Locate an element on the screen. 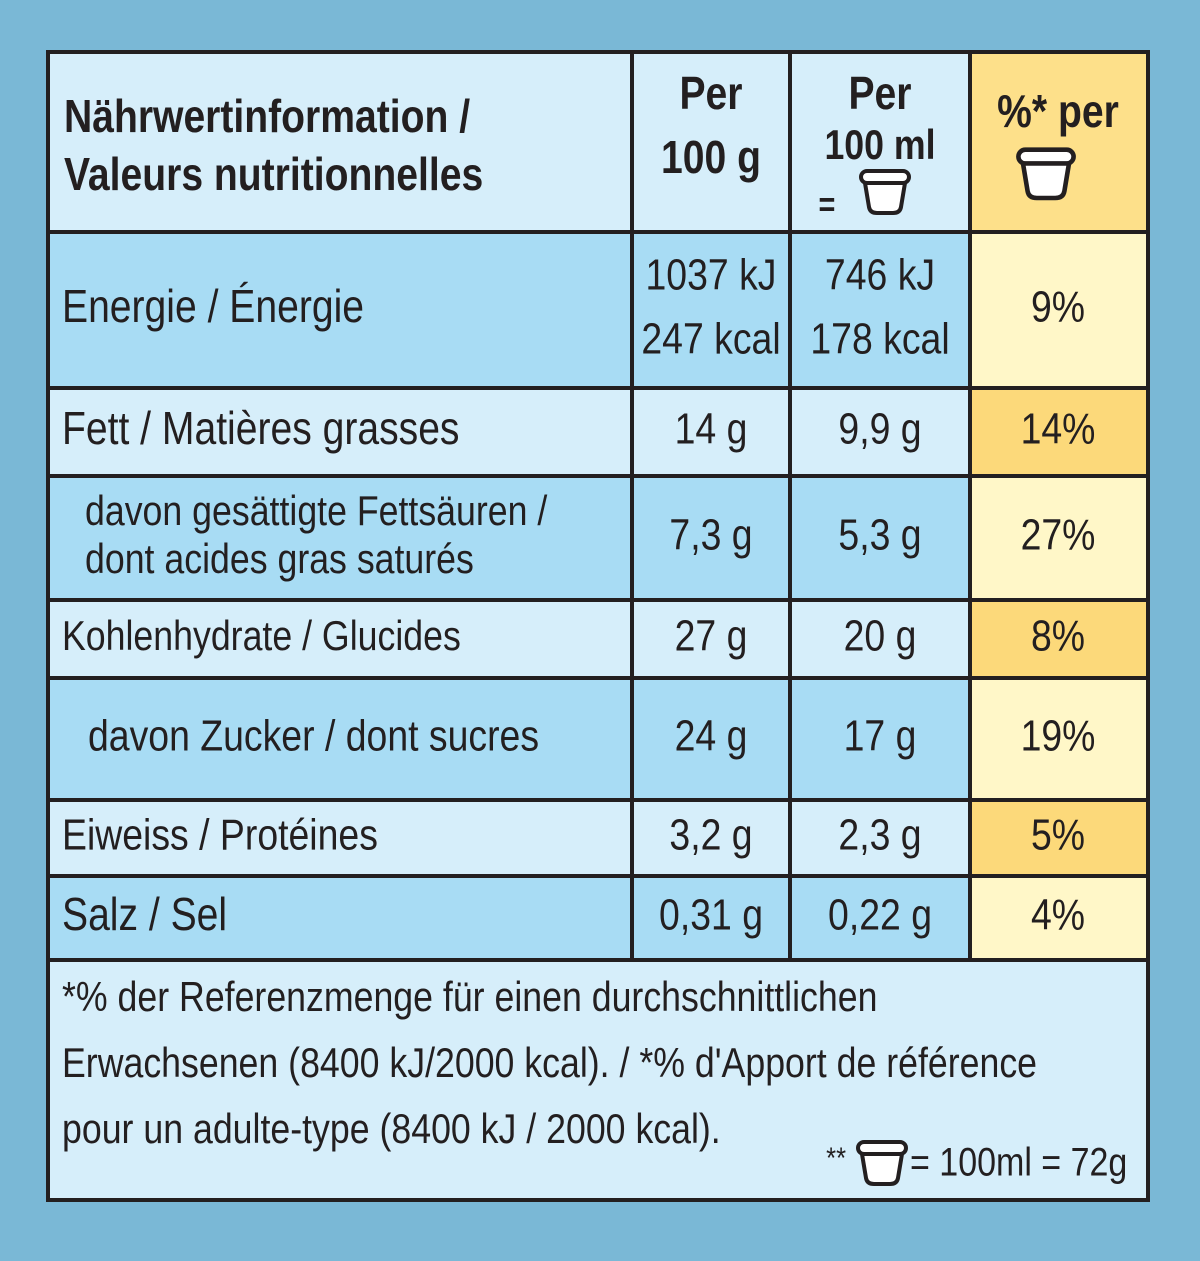 Image resolution: width=1200 pixels, height=1261 pixels. header-label: Valeurs nutritionnelles is located at coordinates (273, 175).